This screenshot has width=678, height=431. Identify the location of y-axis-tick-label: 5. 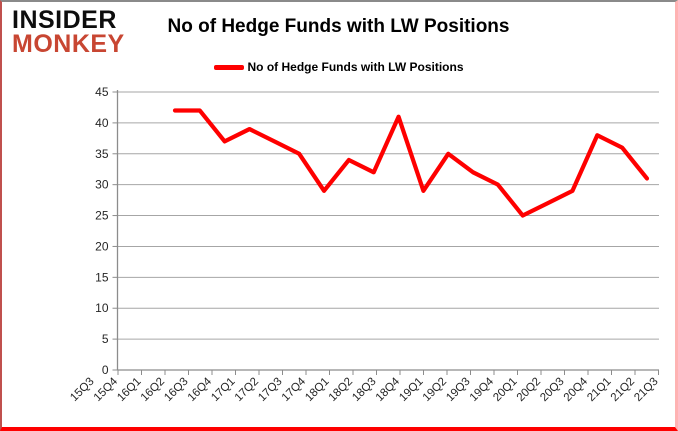
(105, 339).